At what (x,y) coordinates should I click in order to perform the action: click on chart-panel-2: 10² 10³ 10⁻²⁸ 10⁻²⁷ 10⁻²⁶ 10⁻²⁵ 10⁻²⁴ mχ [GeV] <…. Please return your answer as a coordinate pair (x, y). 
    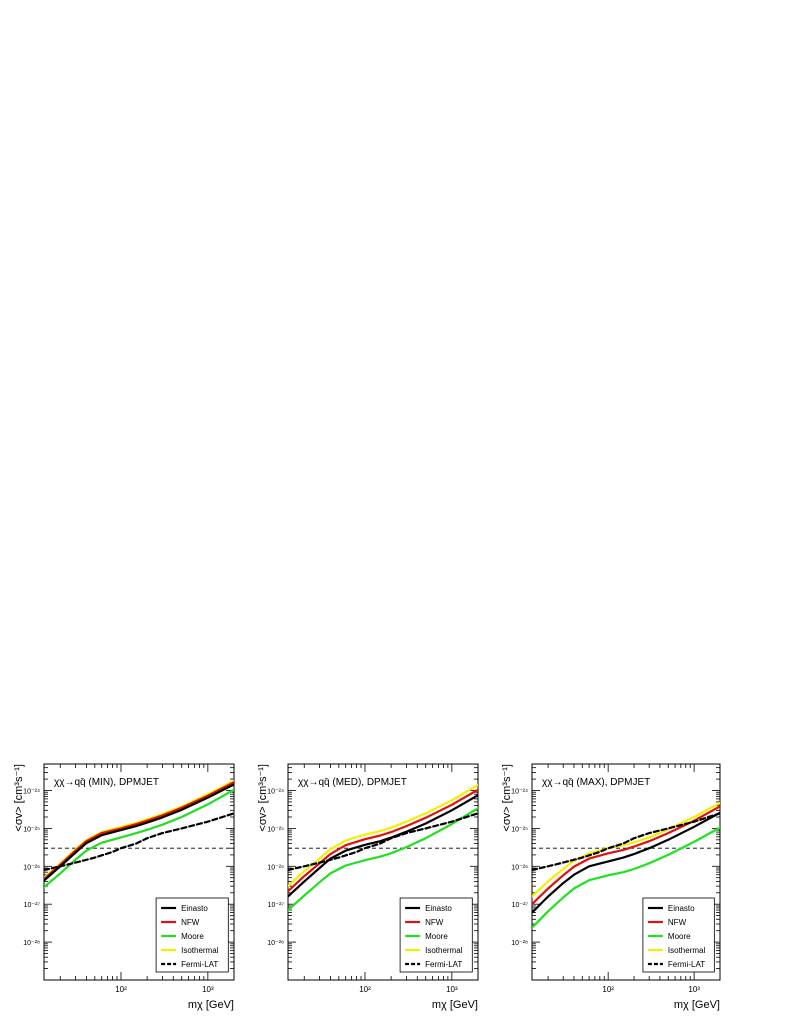
    Looking at the image, I should click on (611, 887).